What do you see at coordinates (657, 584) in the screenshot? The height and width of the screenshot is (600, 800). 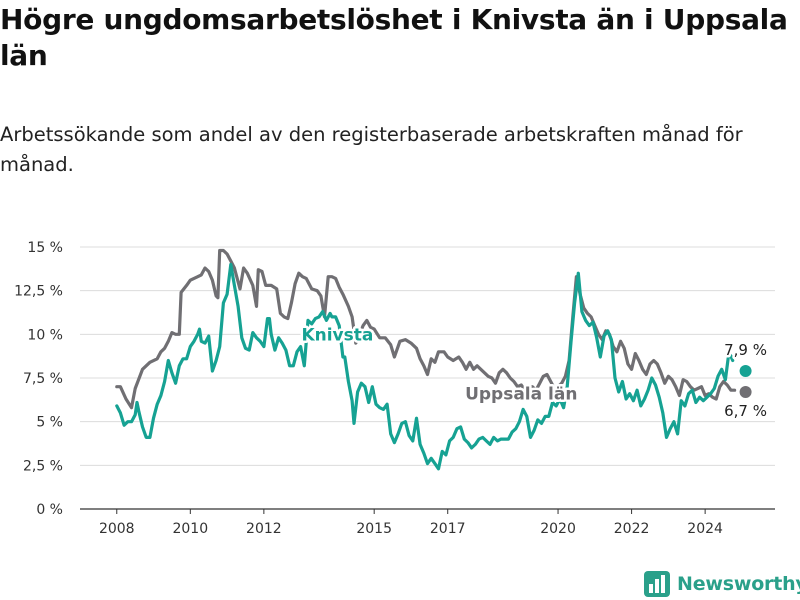 I see `bar-chart-icon` at bounding box center [657, 584].